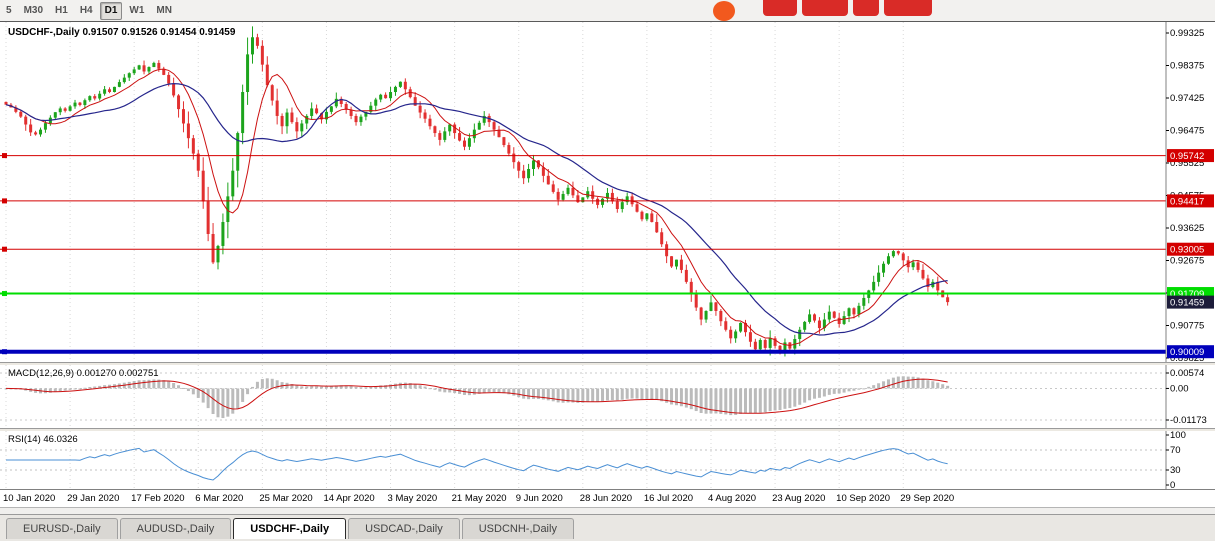  Describe the element at coordinates (607, 510) in the screenshot. I see `bottom-strip` at that location.